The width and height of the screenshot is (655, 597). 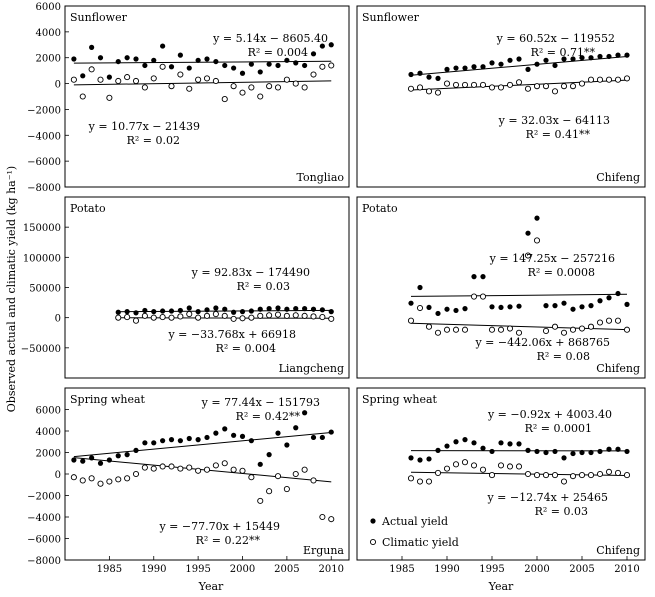 What do you see at coordinates (144, 126) in the screenshot?
I see `climatic-equation: y = 10.77x − 21439` at bounding box center [144, 126].